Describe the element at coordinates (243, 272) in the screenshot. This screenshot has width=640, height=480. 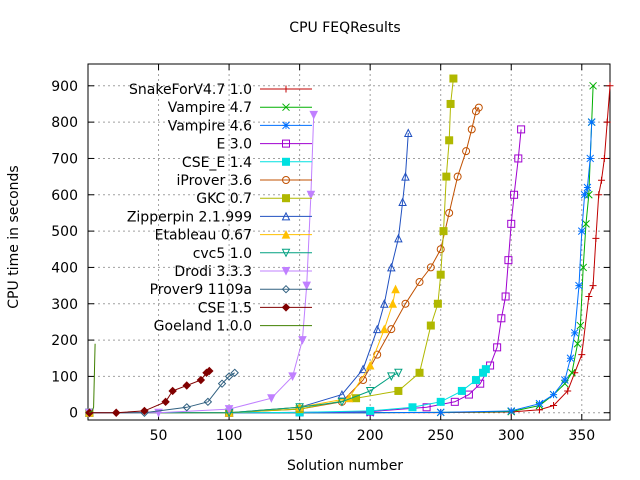
I see `legend-item: Drodi 3.3.3` at that location.